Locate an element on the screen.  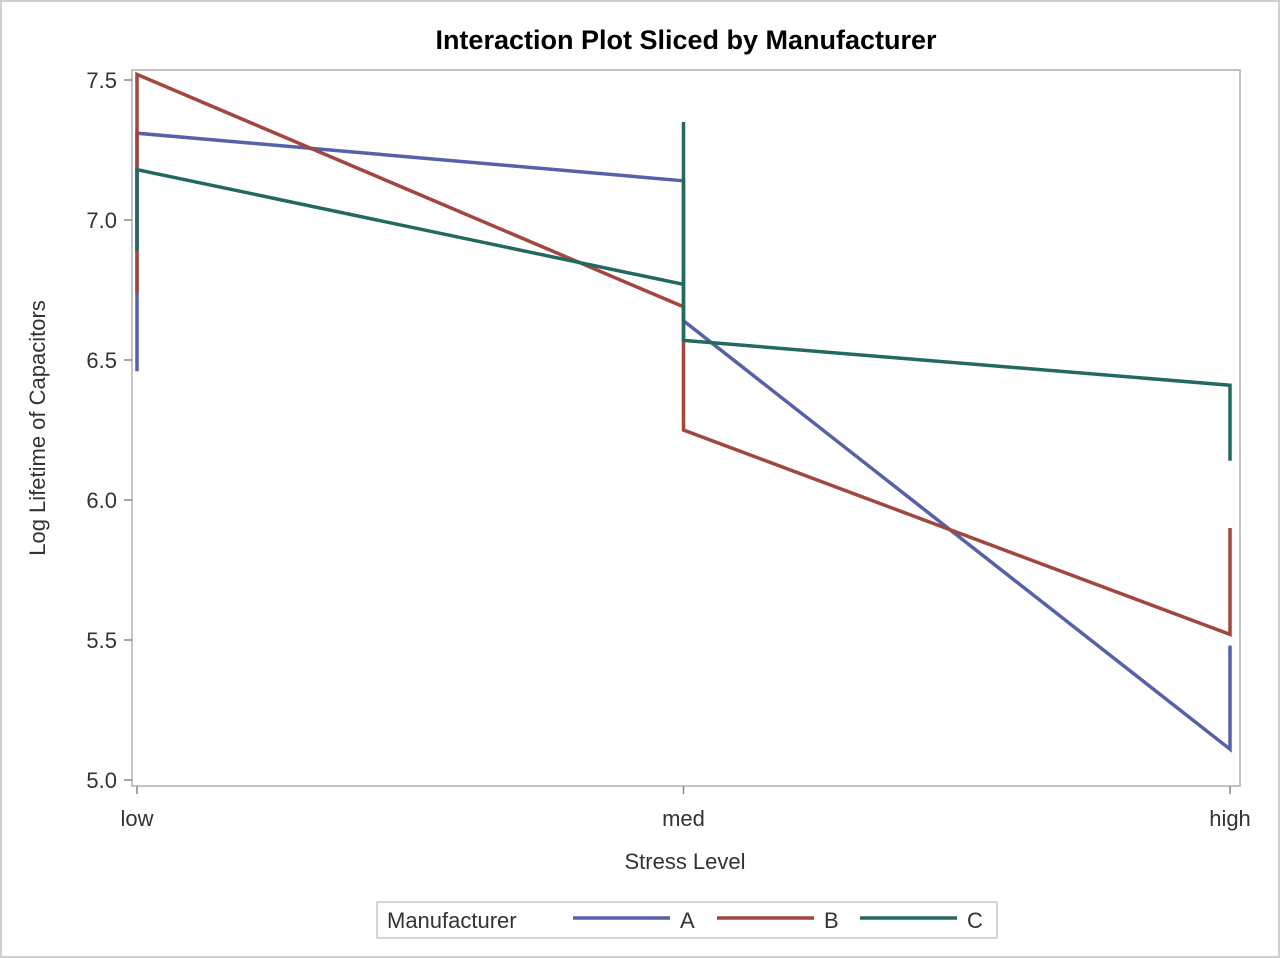
legend-label-c: C is located at coordinates (975, 920).